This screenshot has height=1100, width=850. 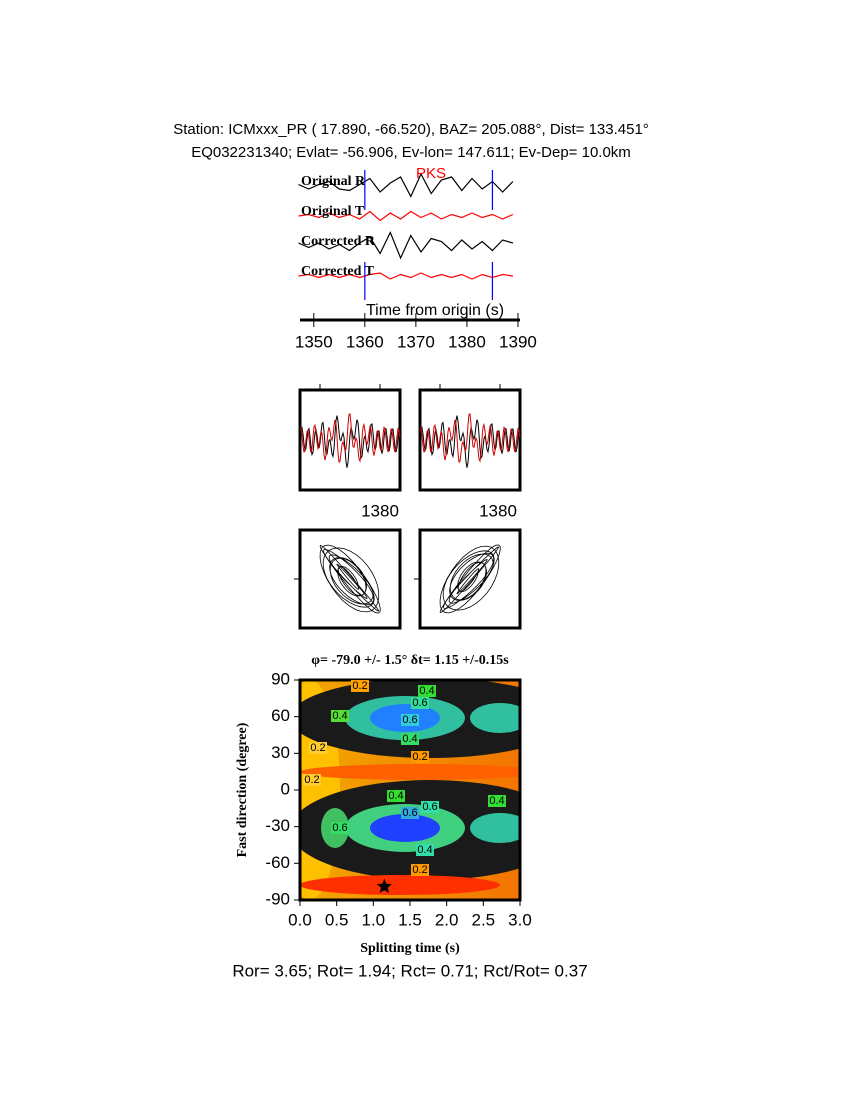 I want to click on best-fit-star, so click(x=384, y=885).